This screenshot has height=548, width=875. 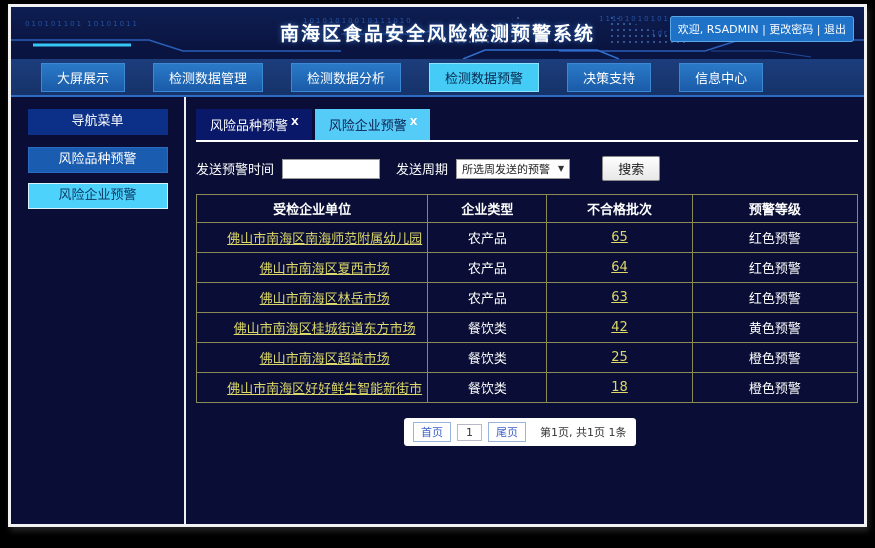 I want to click on warning-level: 黄色预警, so click(x=775, y=327).